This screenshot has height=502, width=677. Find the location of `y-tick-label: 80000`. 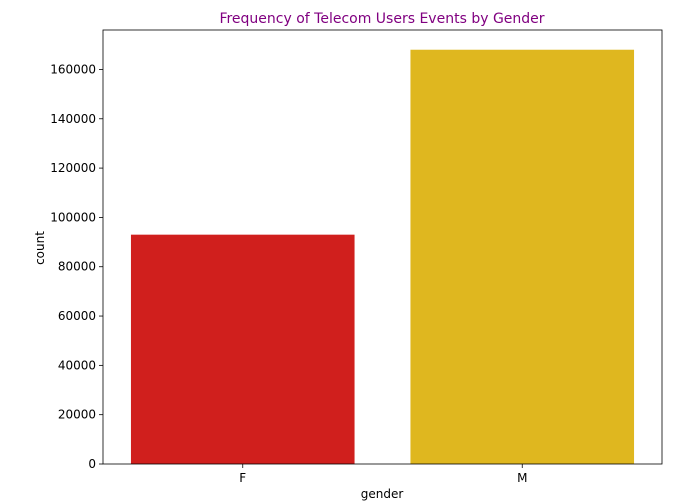

y-tick-label: 80000 is located at coordinates (77, 267).